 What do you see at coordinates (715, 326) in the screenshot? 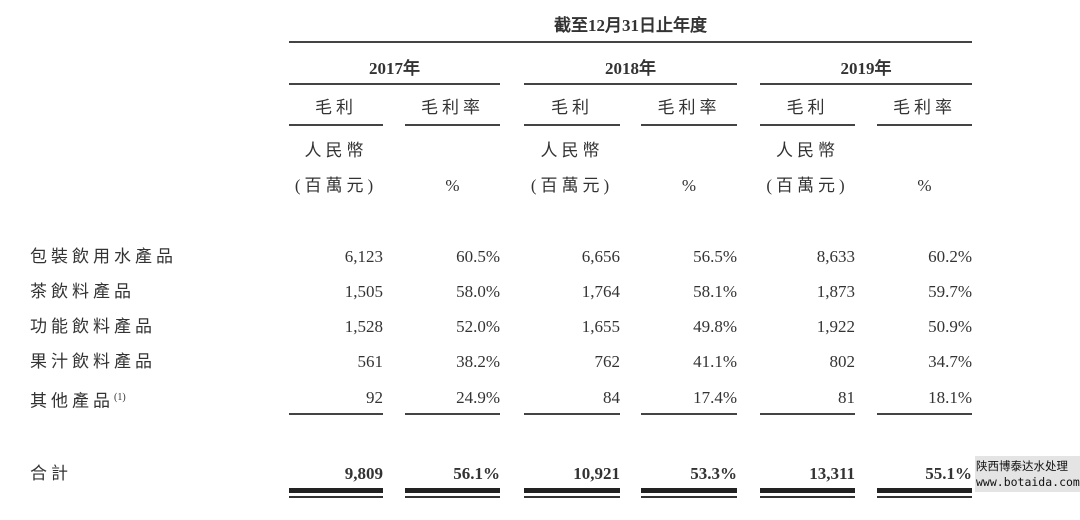
I see `table-cell: 49.8%` at bounding box center [715, 326].